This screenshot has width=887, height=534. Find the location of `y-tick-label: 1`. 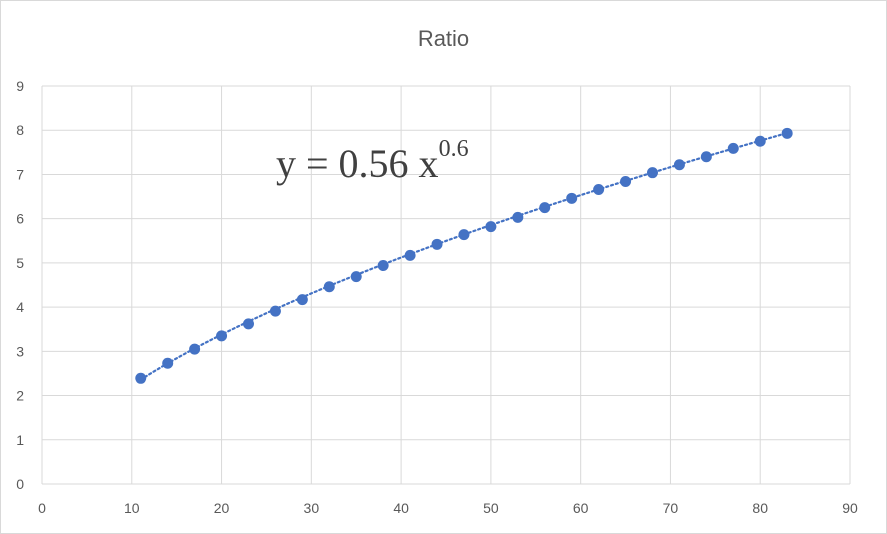

y-tick-label: 1 is located at coordinates (20, 440).